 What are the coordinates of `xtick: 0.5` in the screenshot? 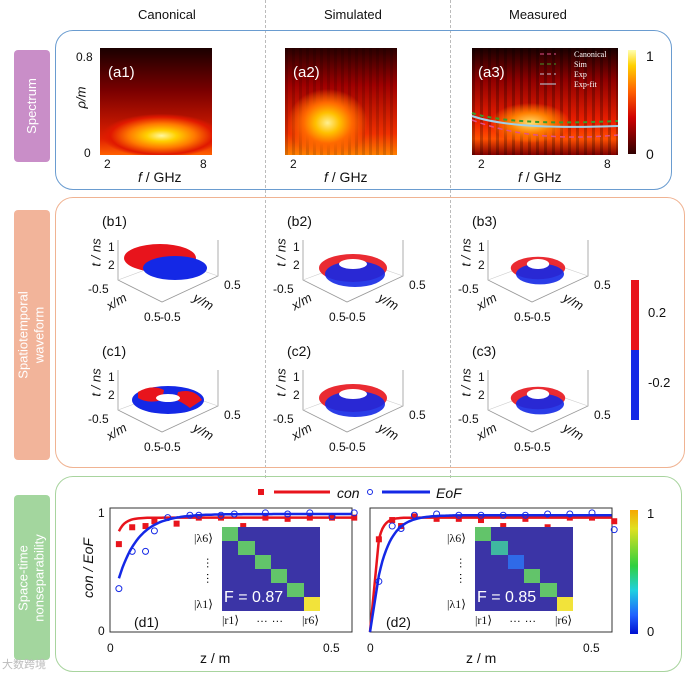 It's located at (331, 648).